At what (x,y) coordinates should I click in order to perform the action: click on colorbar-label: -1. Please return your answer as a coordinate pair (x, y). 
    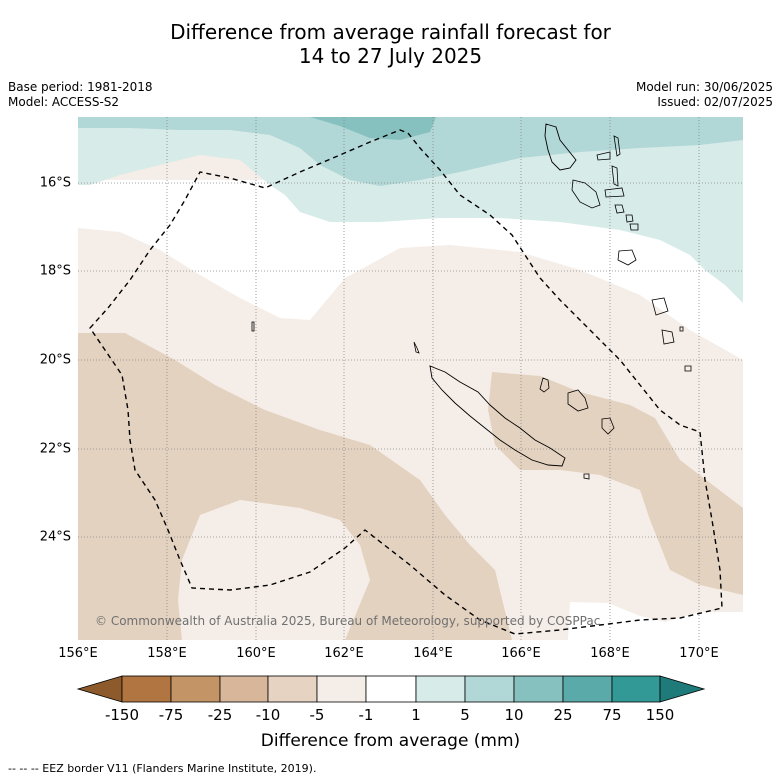
    Looking at the image, I should click on (366, 715).